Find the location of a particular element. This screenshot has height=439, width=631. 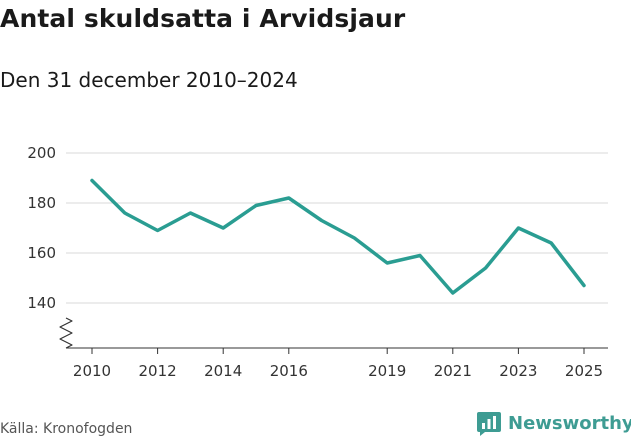

x-tick-label-2012: 2012 is located at coordinates (158, 371).